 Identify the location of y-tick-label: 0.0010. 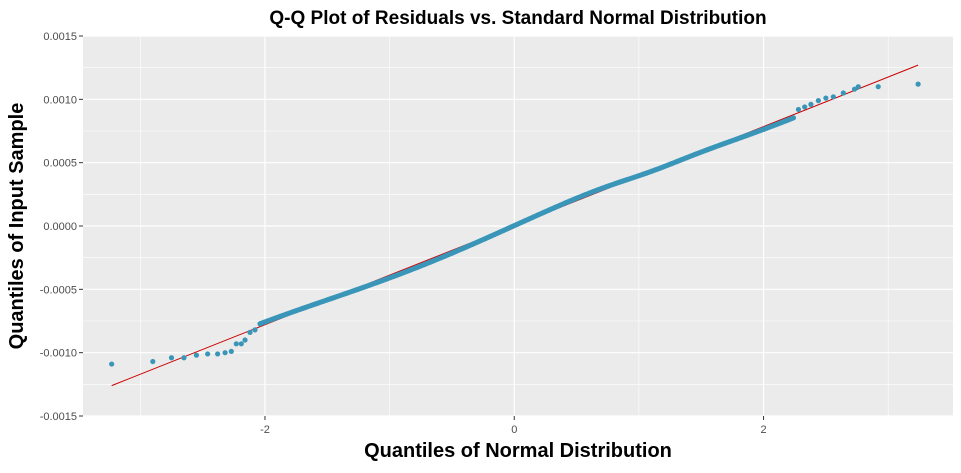
(60, 100).